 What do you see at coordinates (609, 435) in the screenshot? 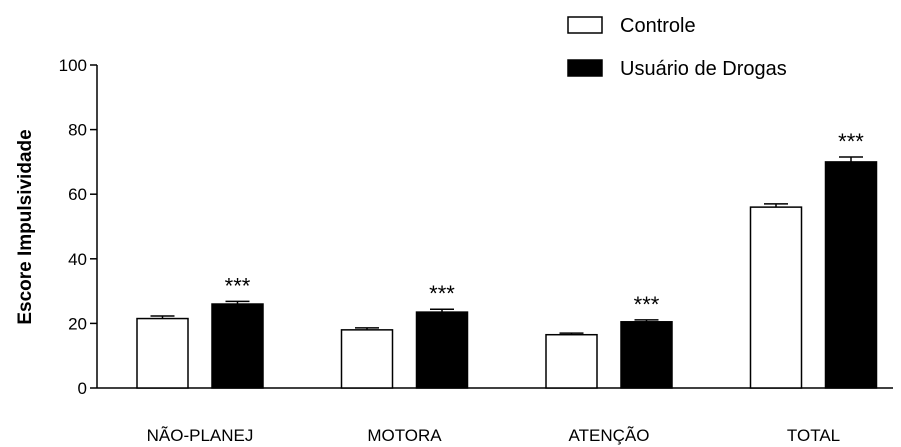
I see `x-tick-label: ATENÇÃO` at bounding box center [609, 435].